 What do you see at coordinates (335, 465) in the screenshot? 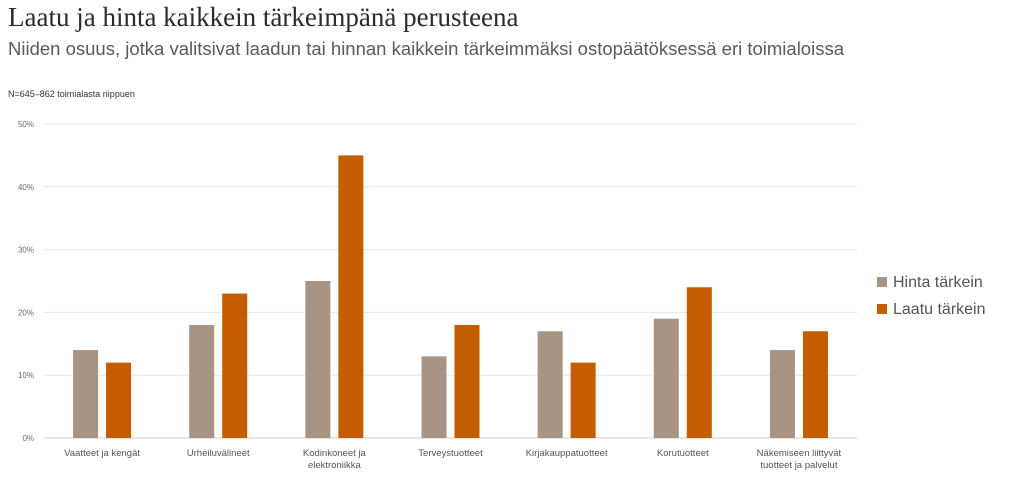
I see `x-category-label: elektroniikka` at bounding box center [335, 465].